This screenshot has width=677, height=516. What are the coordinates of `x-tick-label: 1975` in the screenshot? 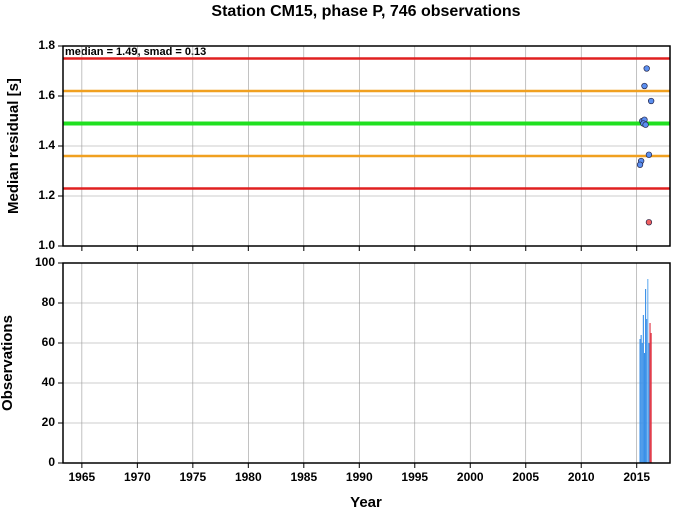 It's located at (192, 477).